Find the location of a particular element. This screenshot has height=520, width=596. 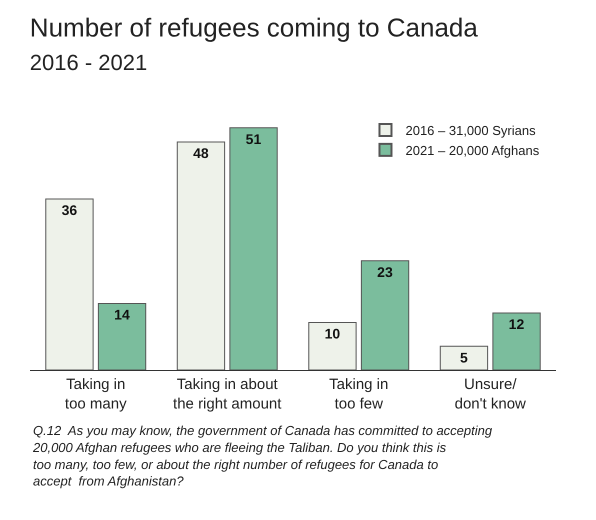

text: Q.12 As you may know, the government of Canada has committed to accepting 20,000 Afghan refugees who are fleeing the Taliban. Do you think this is too many, too few, or about the right number of refugees for Canada to accept from Afghanistan? is located at coordinates (262, 456).